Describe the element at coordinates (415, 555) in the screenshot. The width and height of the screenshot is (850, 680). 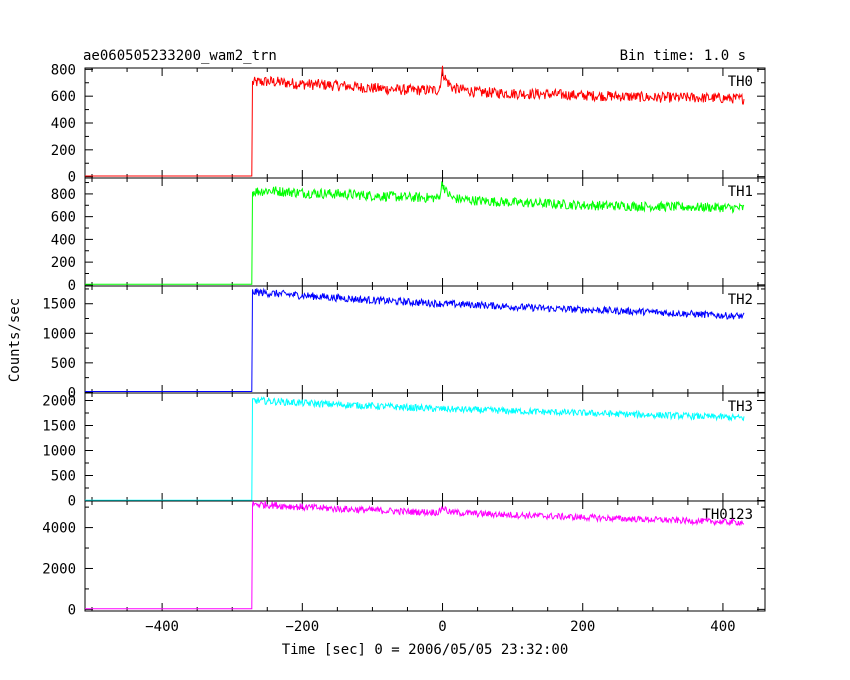
I see `series-line-th0123` at that location.